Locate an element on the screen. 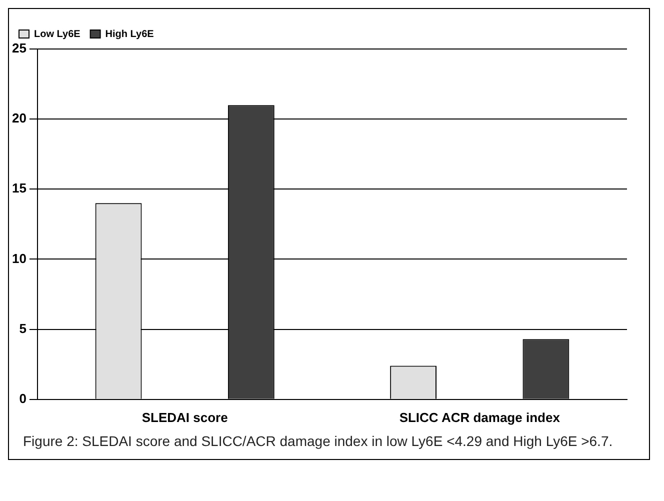  x-tick-label: SLEDAI score is located at coordinates (185, 417).